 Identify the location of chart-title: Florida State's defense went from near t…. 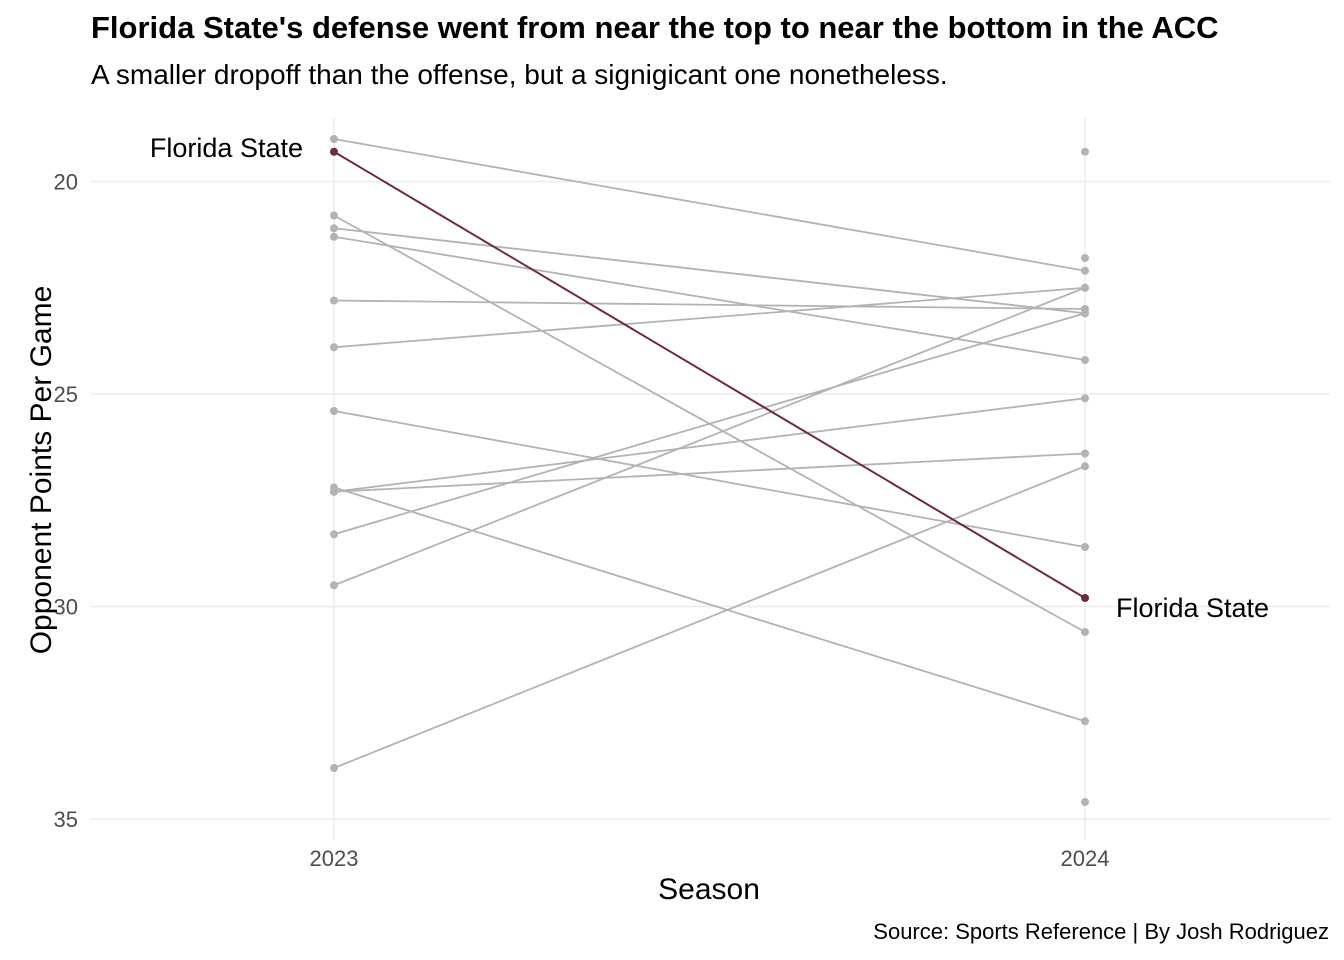
(655, 27).